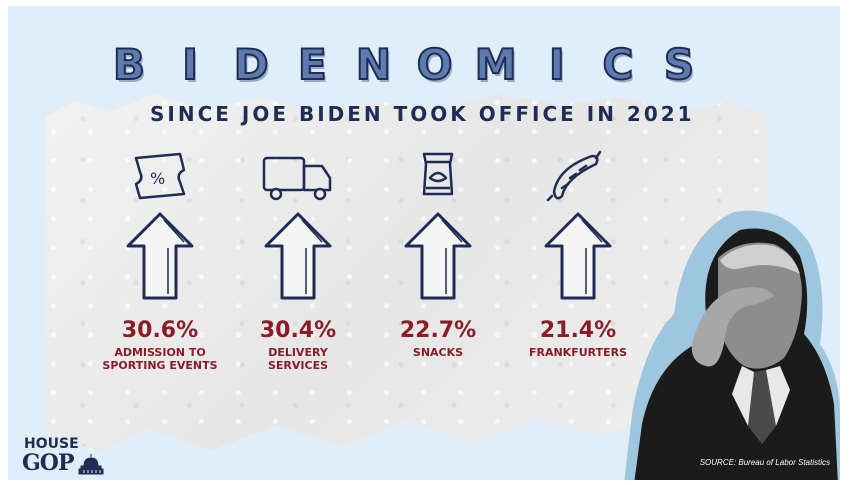 The height and width of the screenshot is (485, 850). Describe the element at coordinates (129, 64) in the screenshot. I see `title-letter: B` at that location.